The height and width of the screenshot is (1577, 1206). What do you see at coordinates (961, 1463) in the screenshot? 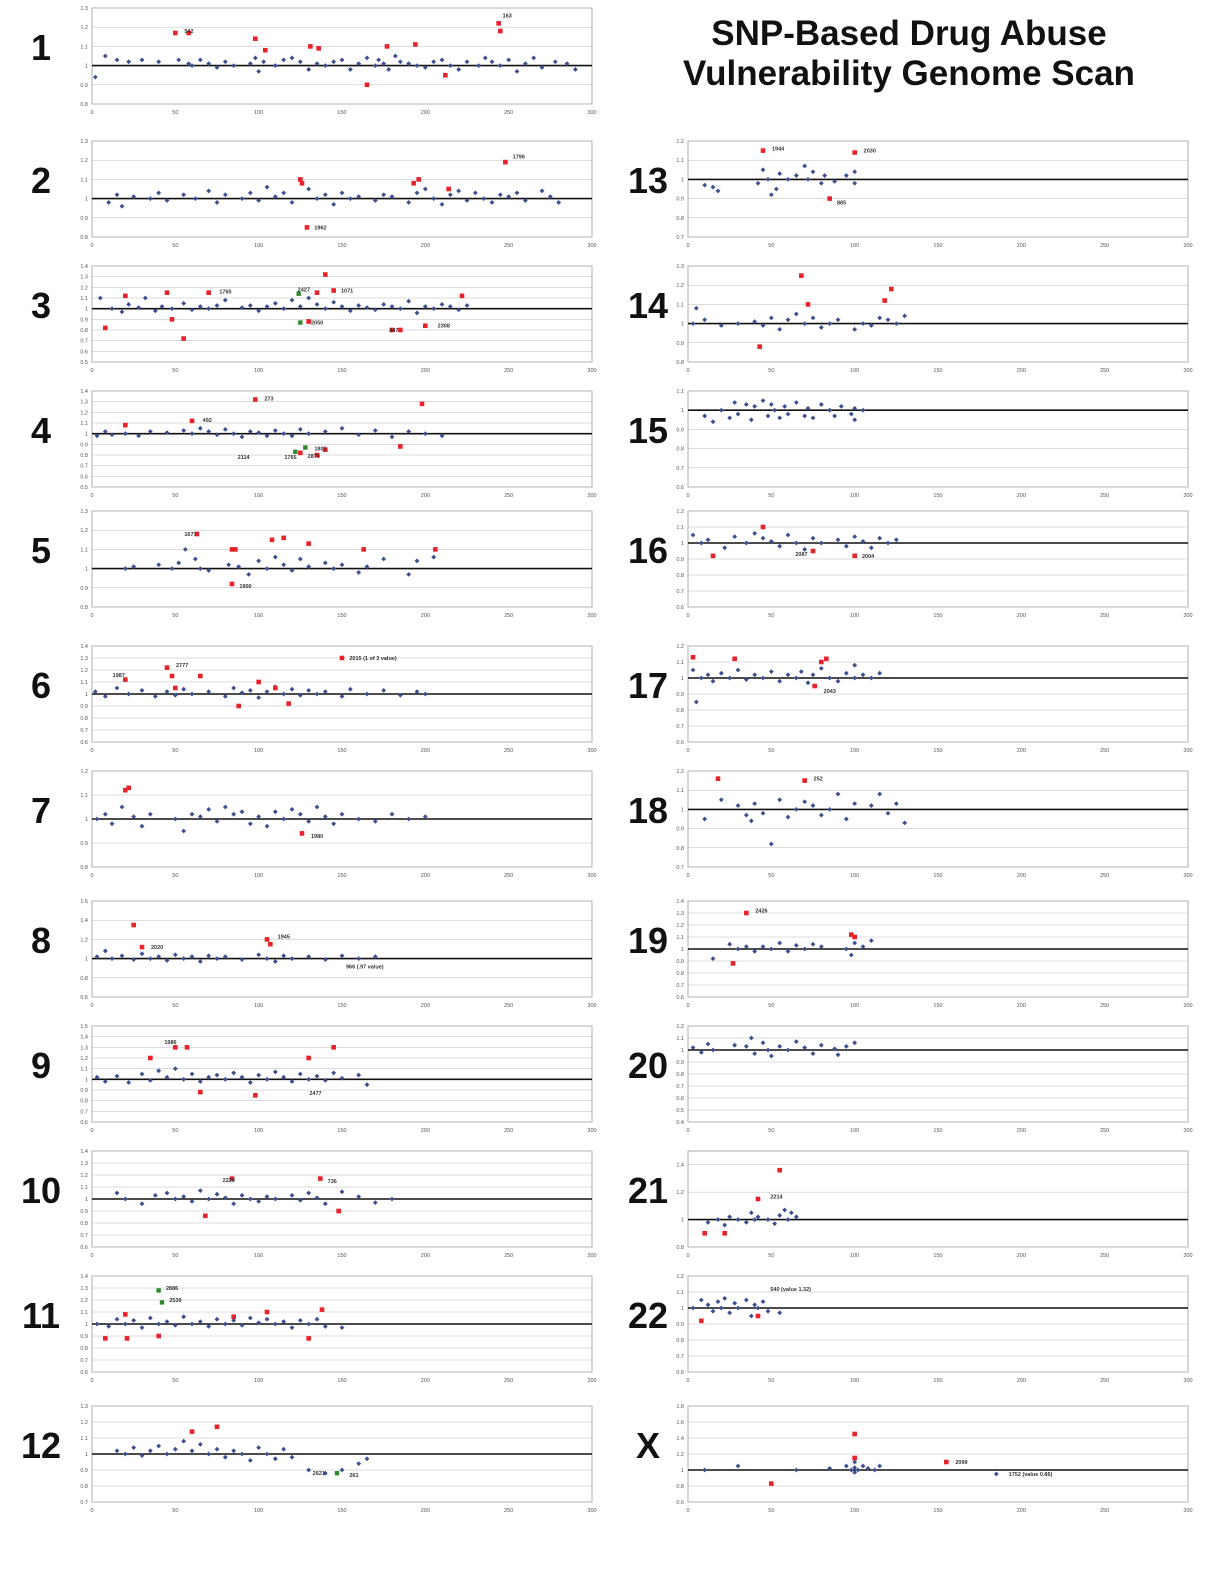
I see `annotation-label: 2099` at bounding box center [961, 1463].